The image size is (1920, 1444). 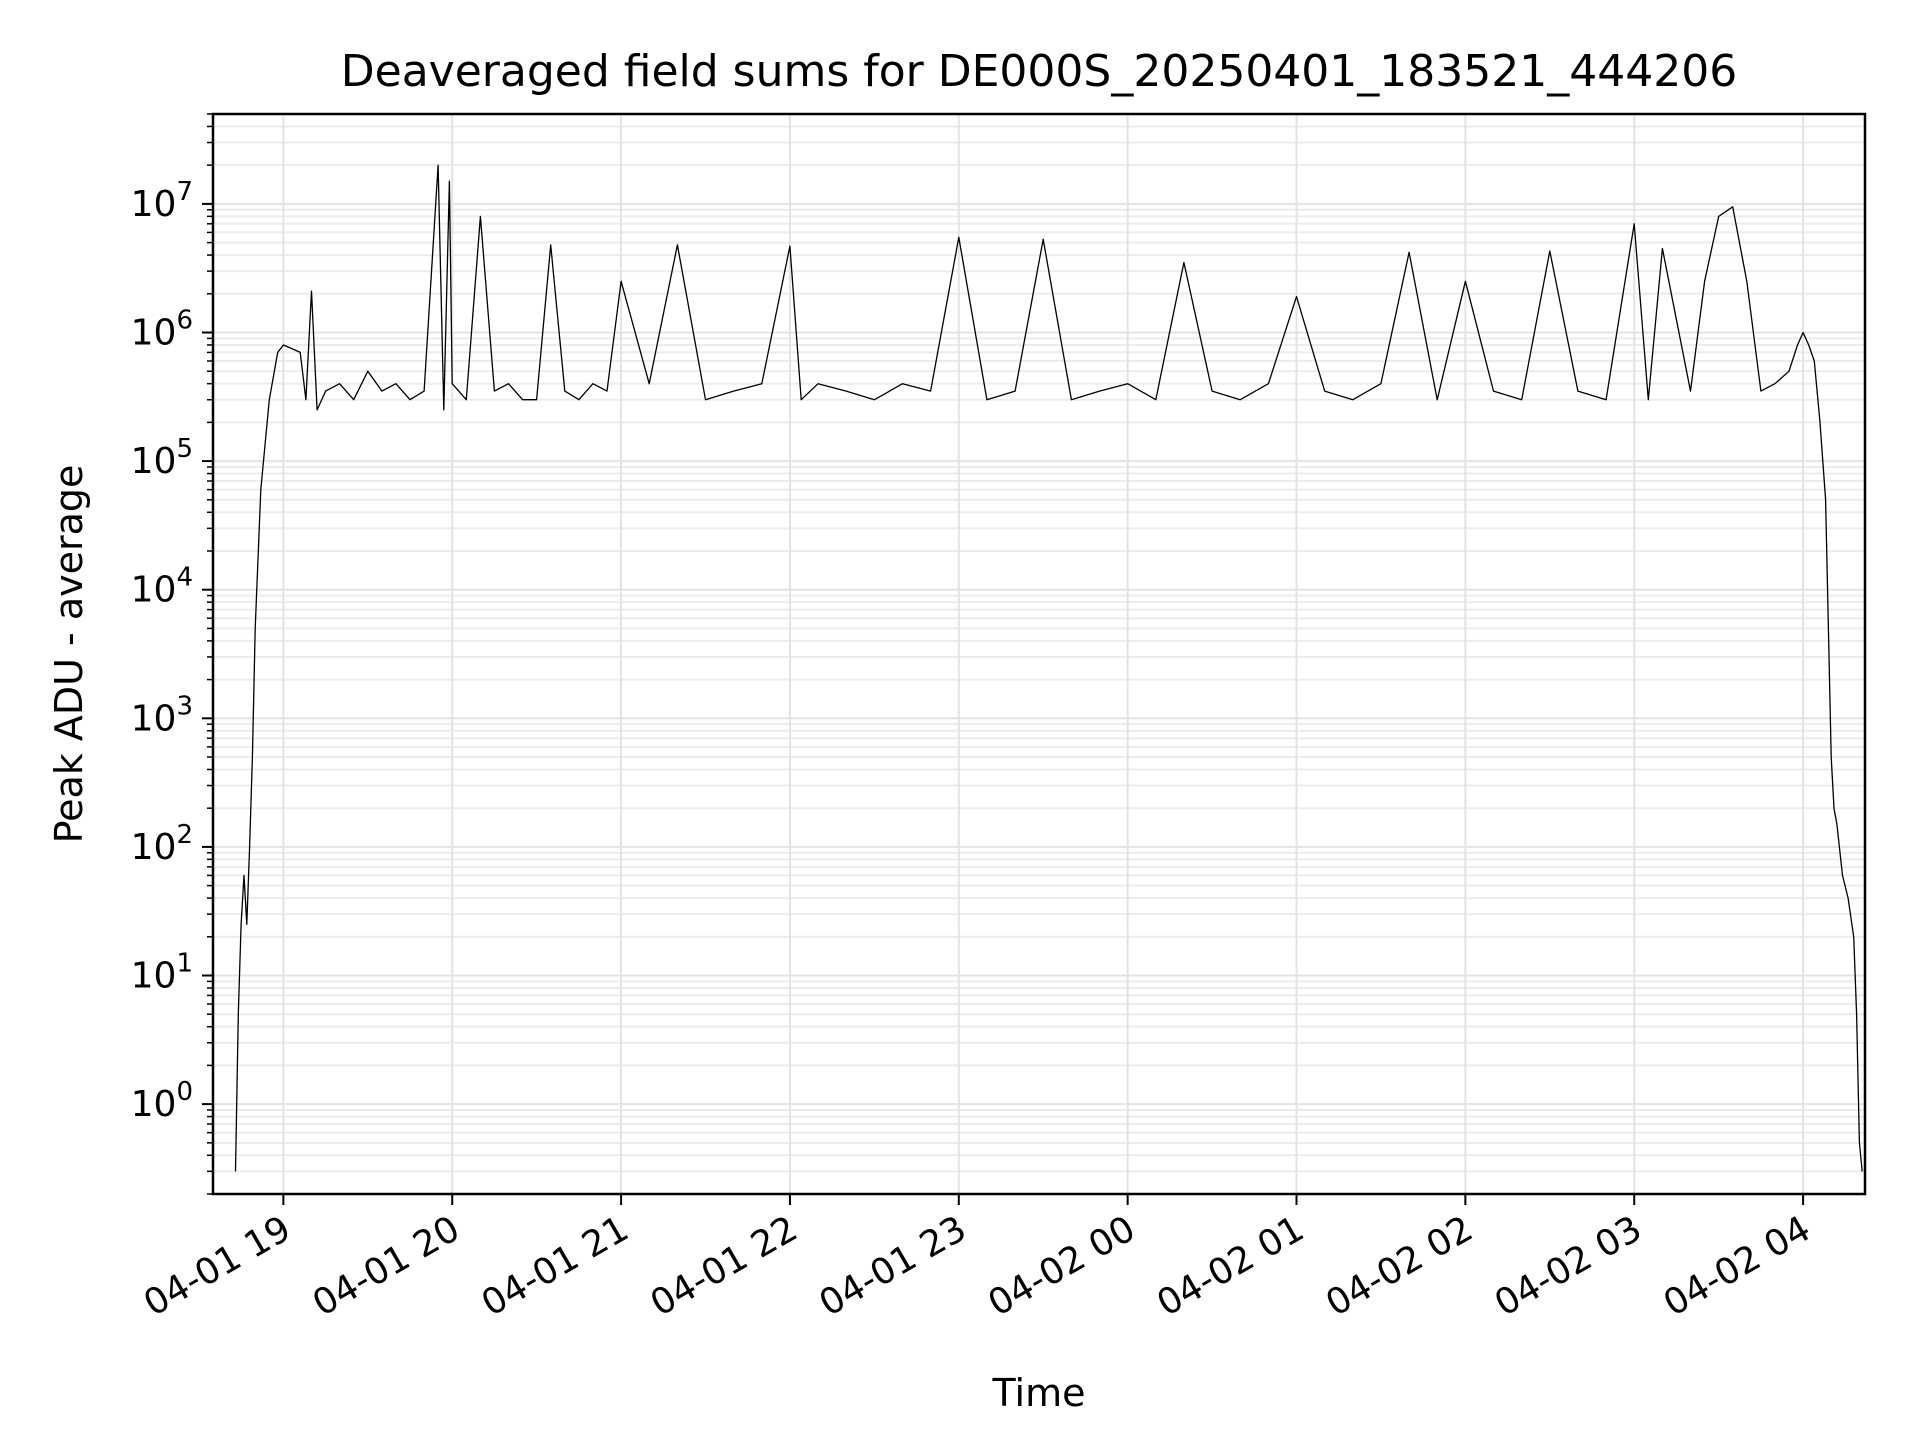 I want to click on x-tick-label: 04-01 20, so click(x=386, y=1266).